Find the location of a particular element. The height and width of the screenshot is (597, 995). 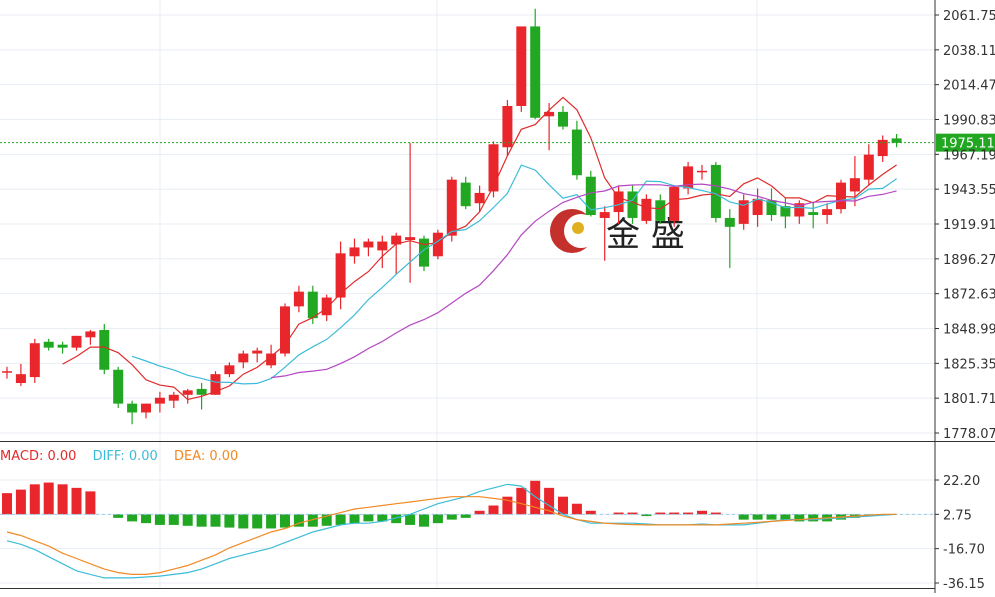

last-price-label: 1975.11 is located at coordinates (968, 144).